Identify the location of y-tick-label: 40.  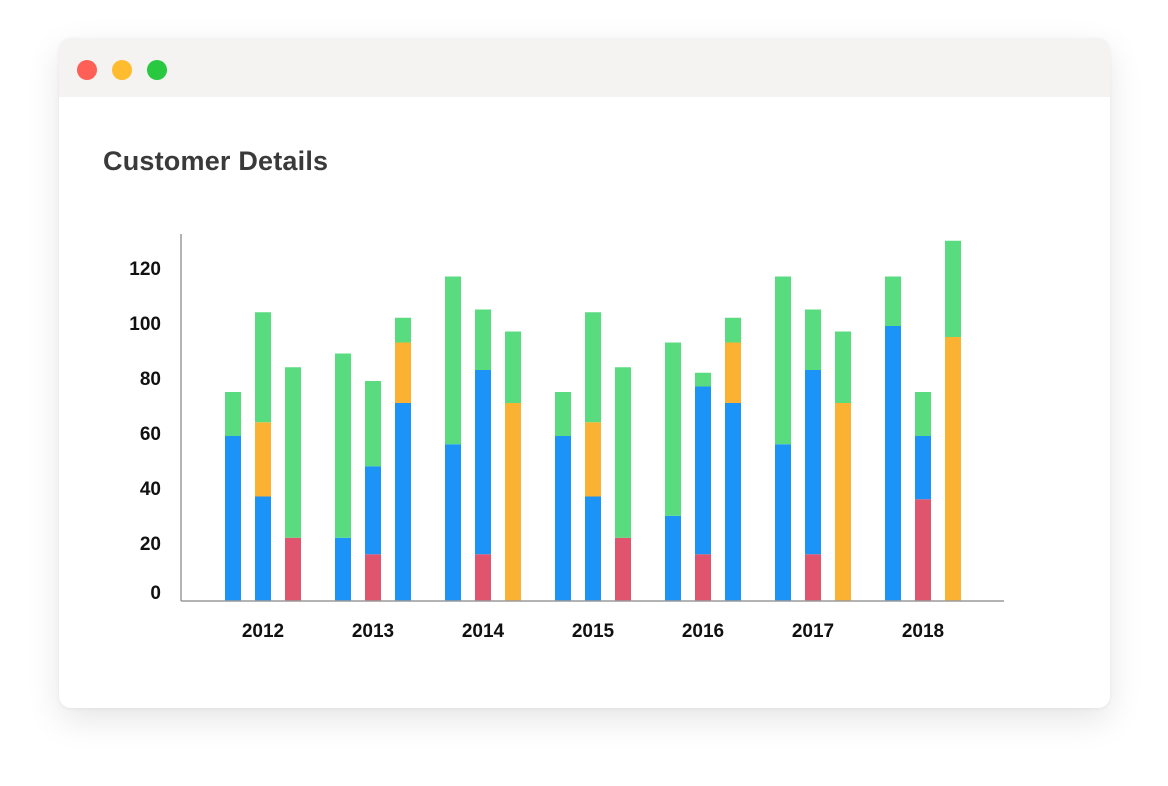
(150, 489).